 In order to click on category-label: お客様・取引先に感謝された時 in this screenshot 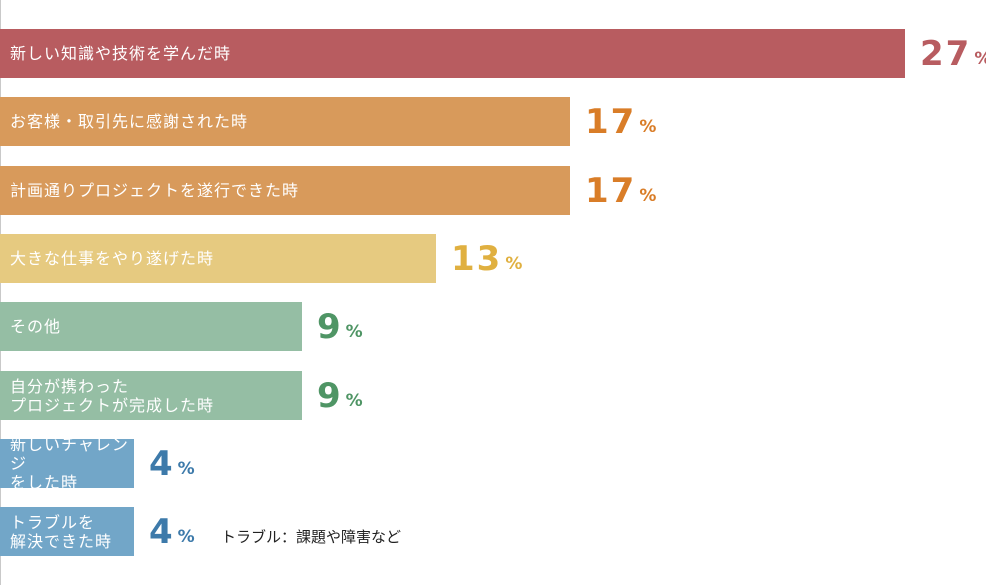, I will do `click(129, 121)`.